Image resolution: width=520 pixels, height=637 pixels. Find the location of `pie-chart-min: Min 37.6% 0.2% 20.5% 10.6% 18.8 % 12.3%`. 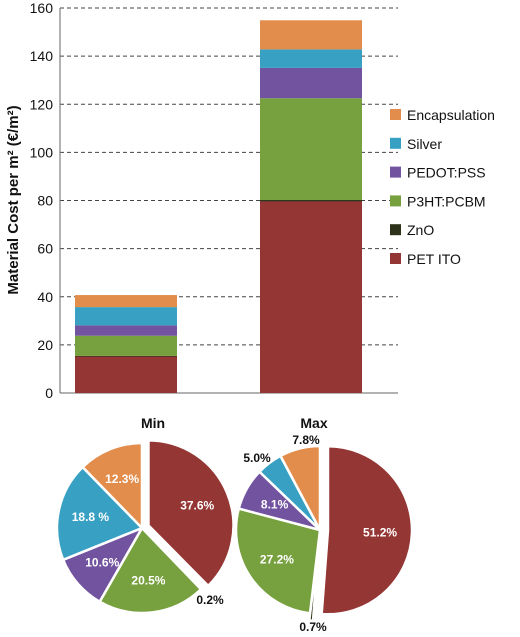

pie-chart-min: Min 37.6% 0.2% 20.5% 10.6% 18.8 % 12.3% is located at coordinates (145, 515).